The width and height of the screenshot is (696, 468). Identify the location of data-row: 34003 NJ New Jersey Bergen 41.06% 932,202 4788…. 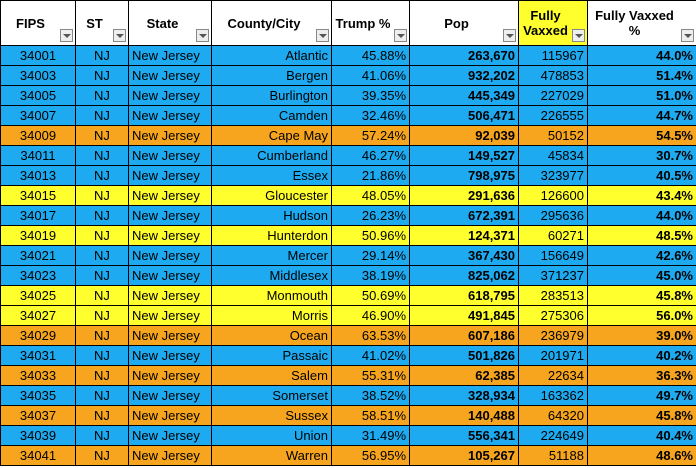
(348, 75).